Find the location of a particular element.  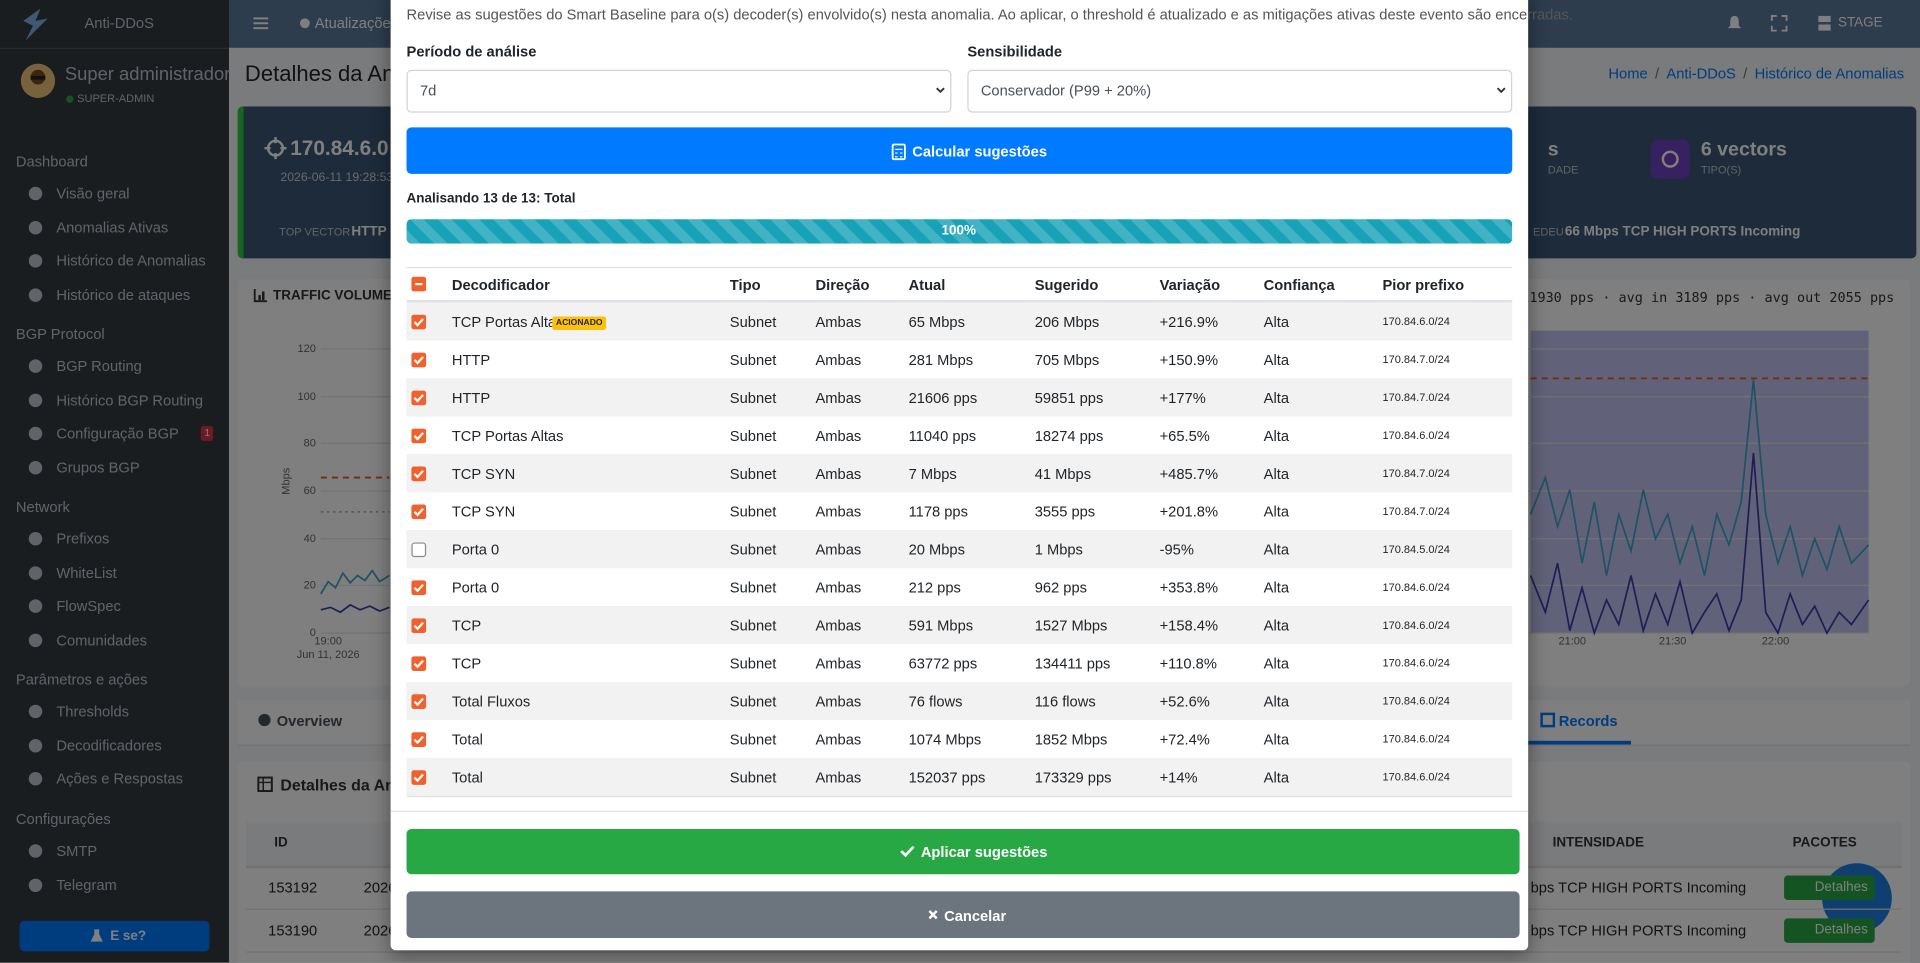

cancel-button is located at coordinates (963, 914).